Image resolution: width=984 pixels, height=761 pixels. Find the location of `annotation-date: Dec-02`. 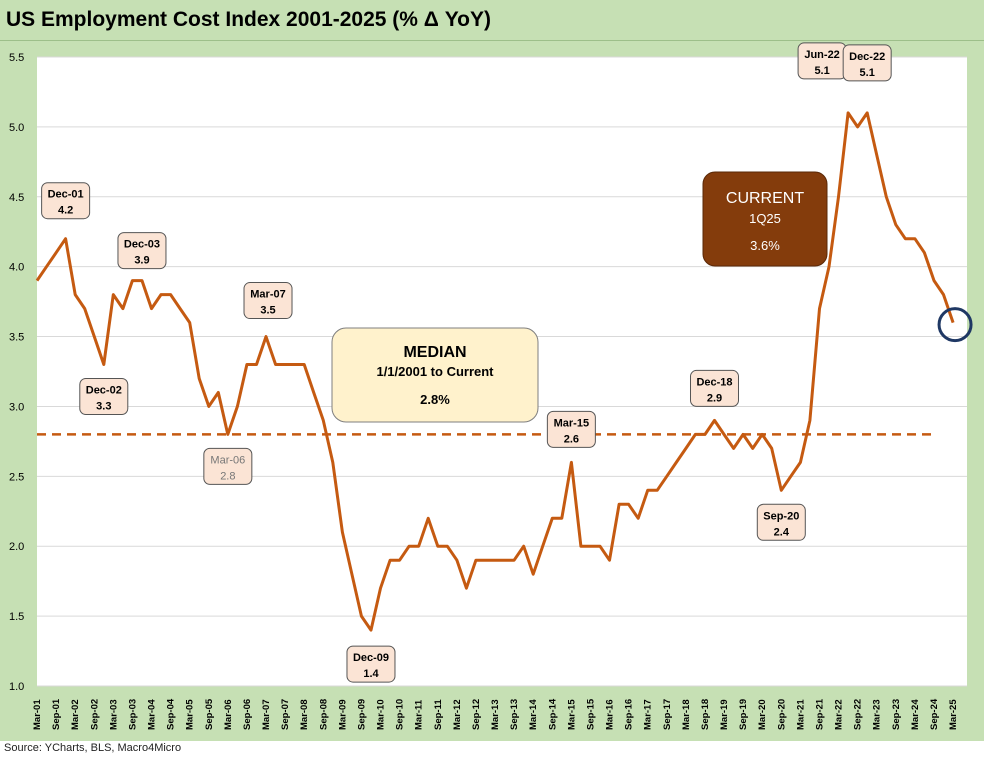

annotation-date: Dec-02 is located at coordinates (104, 391).